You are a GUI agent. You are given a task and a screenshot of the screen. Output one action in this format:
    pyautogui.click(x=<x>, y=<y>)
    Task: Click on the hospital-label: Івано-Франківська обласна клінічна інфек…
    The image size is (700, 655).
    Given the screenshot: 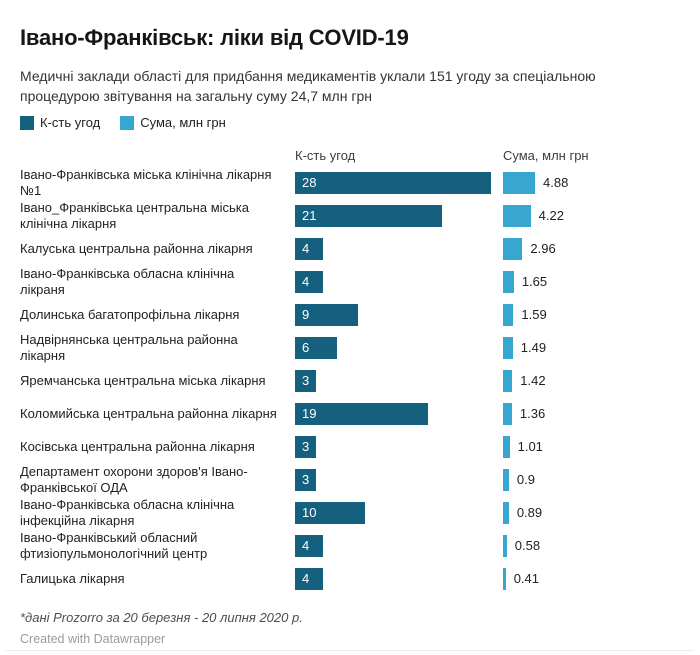 What is the action you would take?
    pyautogui.click(x=127, y=512)
    